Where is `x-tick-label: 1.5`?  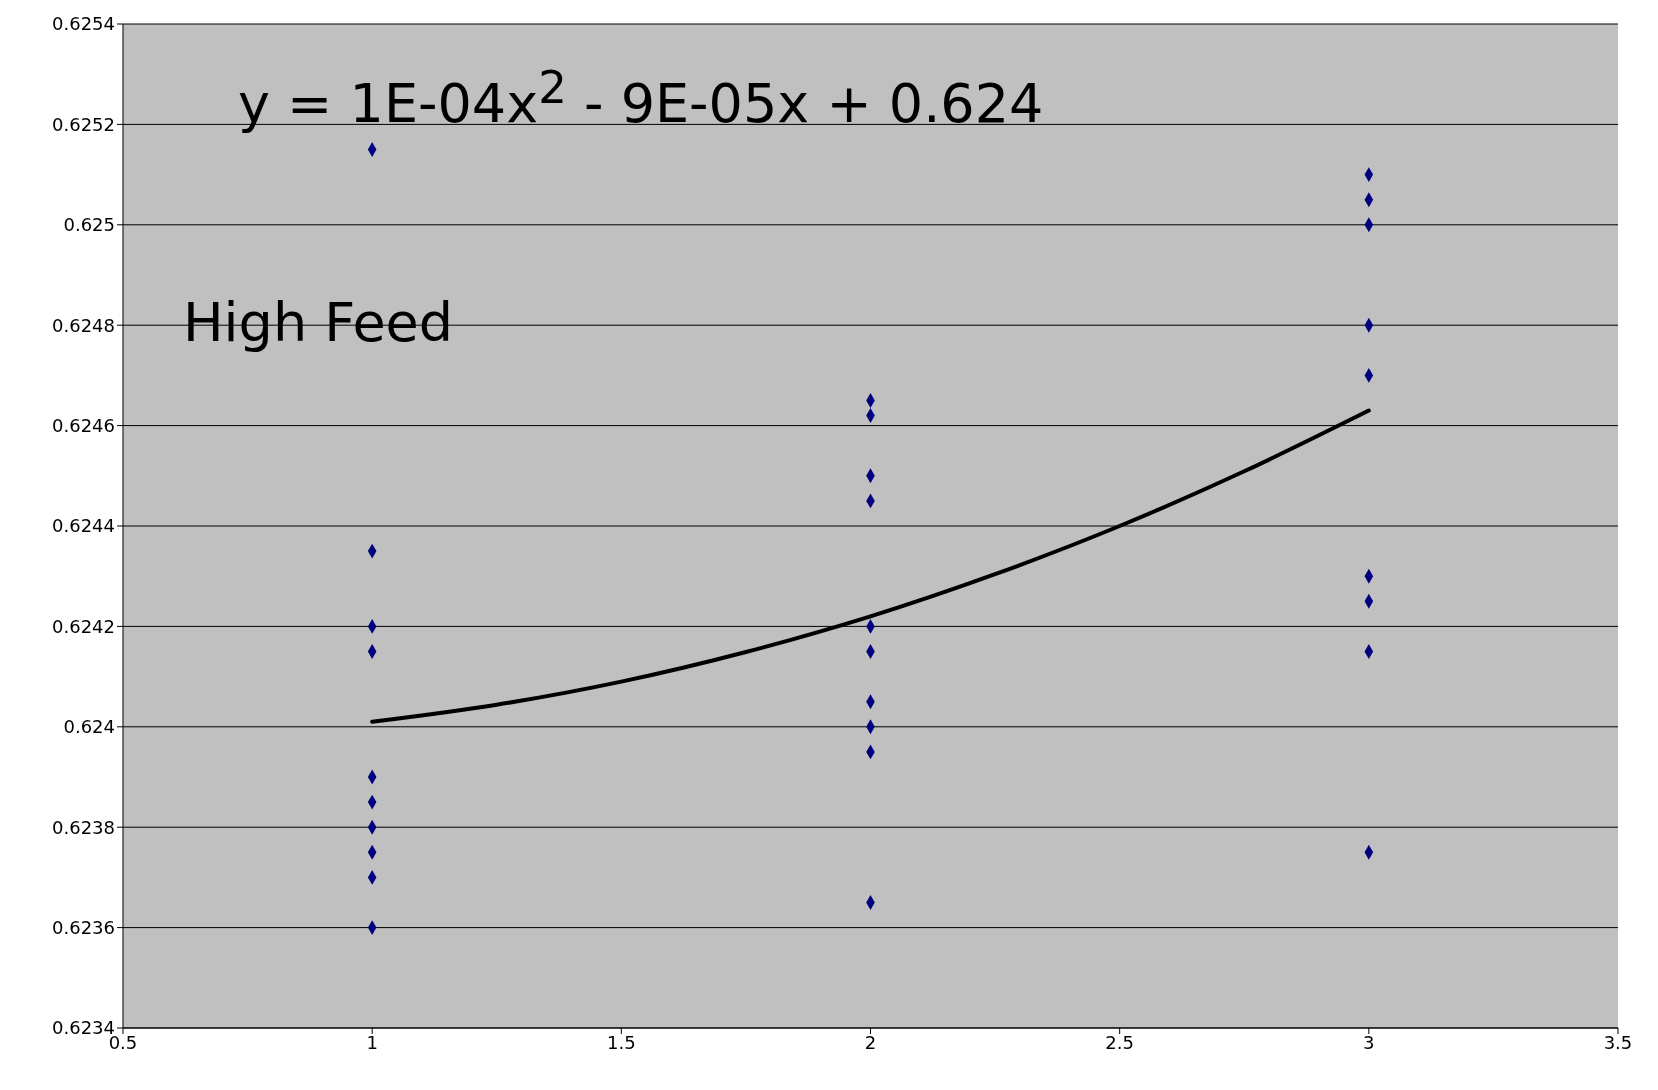
x-tick-label: 1.5 is located at coordinates (621, 1042).